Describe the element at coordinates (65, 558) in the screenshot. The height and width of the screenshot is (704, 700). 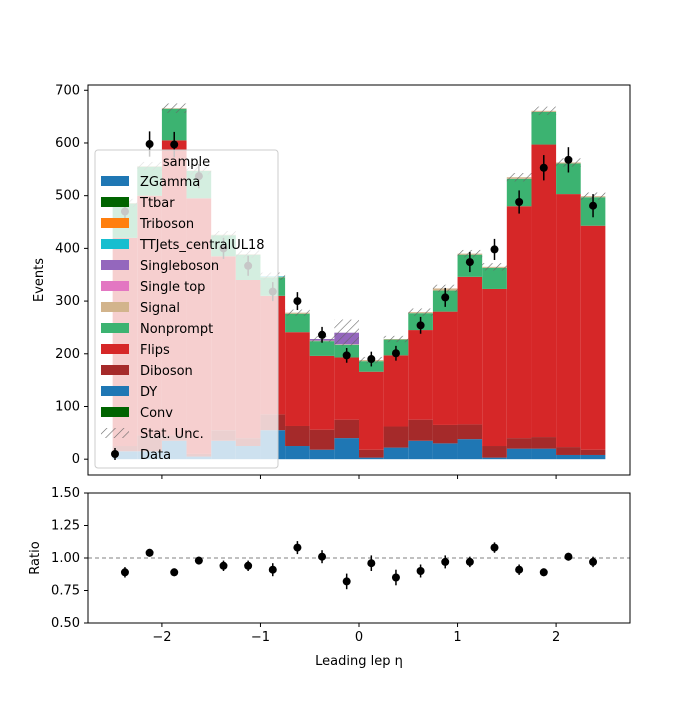
I see `ratio-y-tick-label-2: 1.00` at that location.